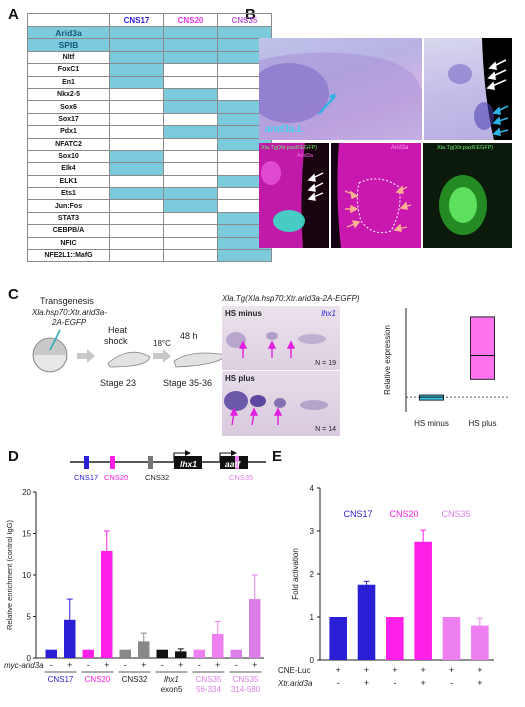 Image resolution: width=525 pixels, height=707 pixels. What do you see at coordinates (149, 32) in the screenshot?
I see `table-row: Arid3a` at bounding box center [149, 32].